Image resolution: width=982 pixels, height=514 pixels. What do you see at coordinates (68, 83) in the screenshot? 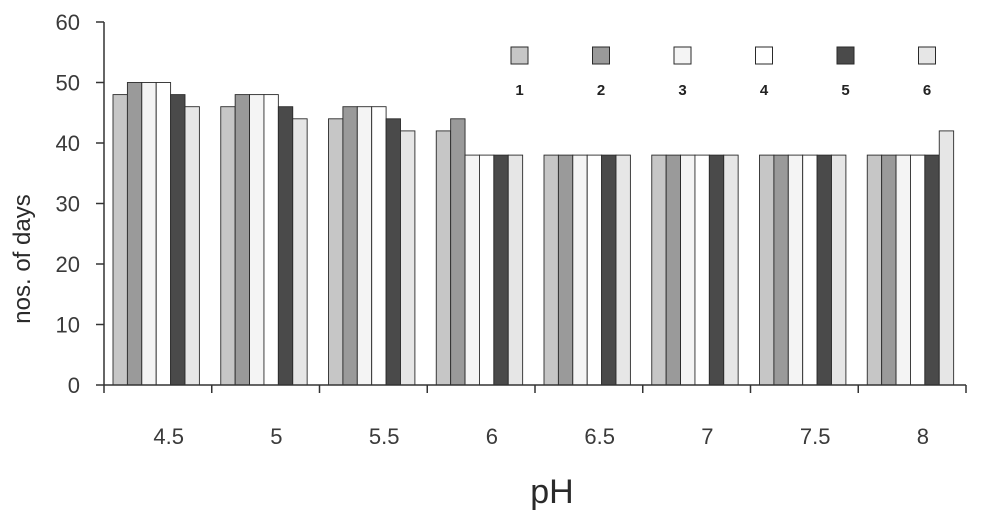
I see `y-tick-label: 50` at bounding box center [68, 83].